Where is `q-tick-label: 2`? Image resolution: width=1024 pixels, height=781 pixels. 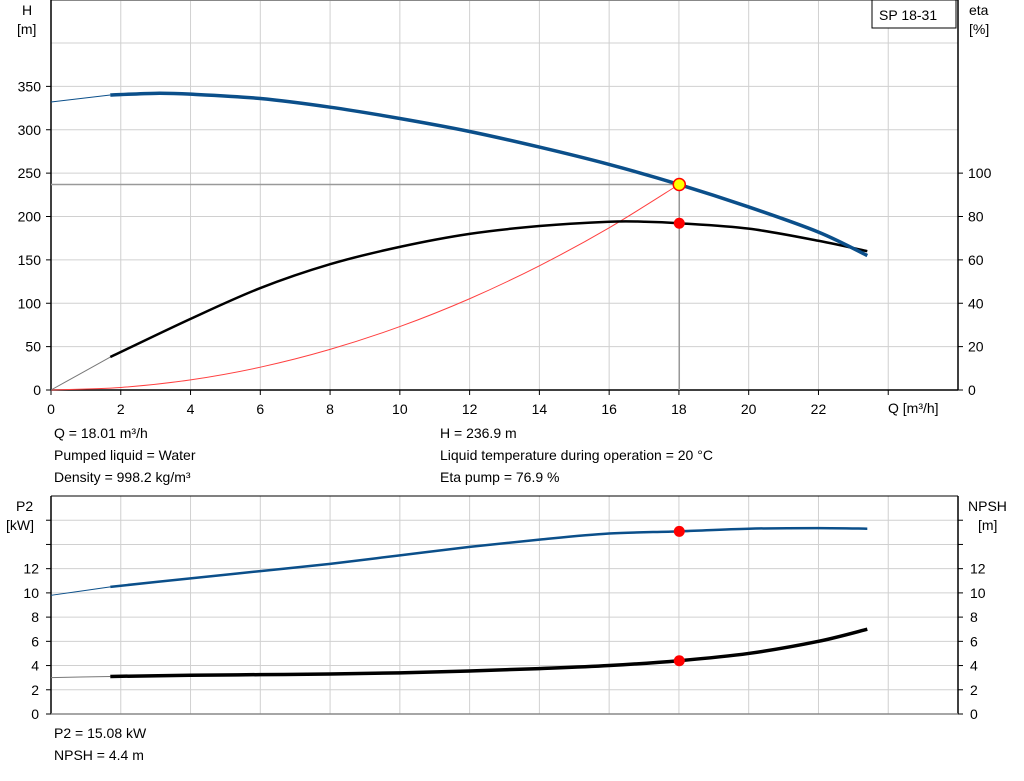 q-tick-label: 2 is located at coordinates (121, 409).